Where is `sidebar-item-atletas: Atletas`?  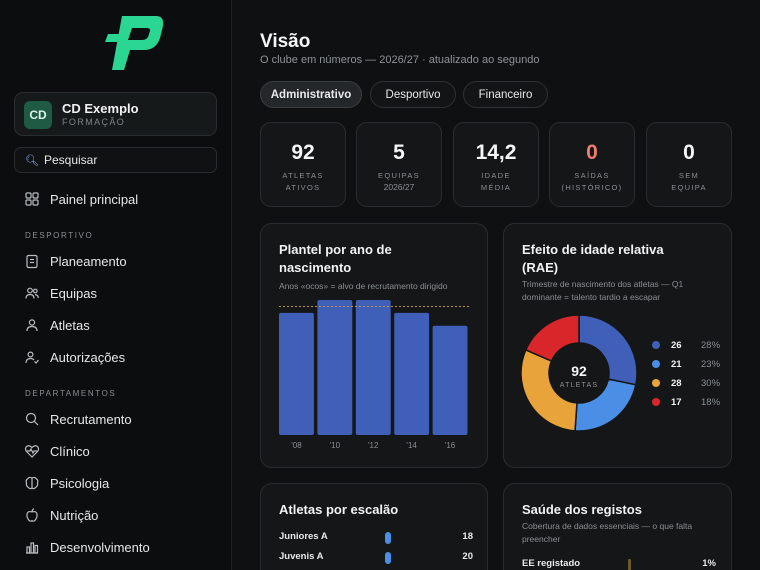
sidebar-item-atletas: Atletas is located at coordinates (57, 325).